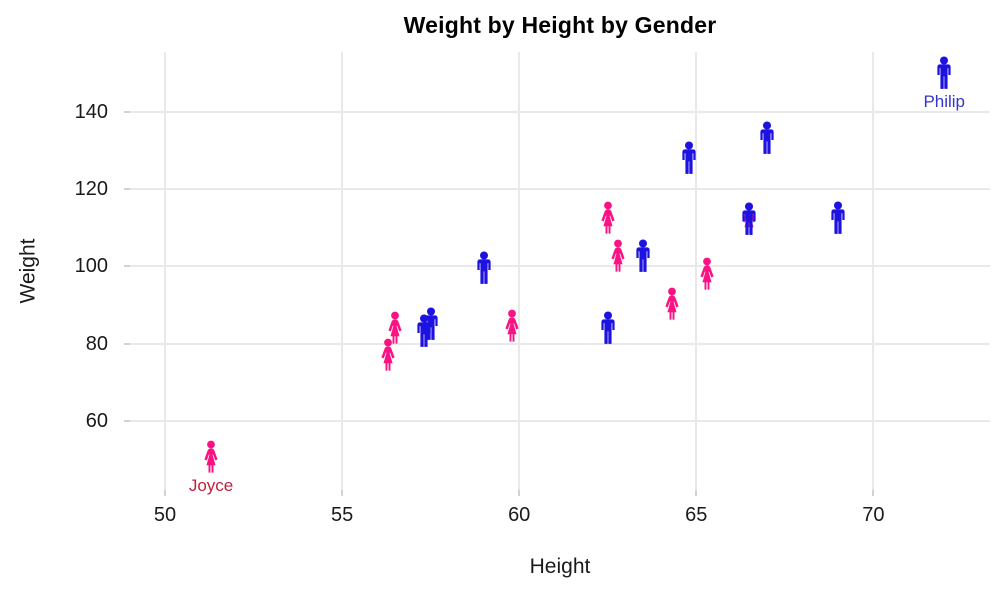 This screenshot has width=1000, height=600. What do you see at coordinates (28, 271) in the screenshot?
I see `y-axis-title-text: Weight` at bounding box center [28, 271].